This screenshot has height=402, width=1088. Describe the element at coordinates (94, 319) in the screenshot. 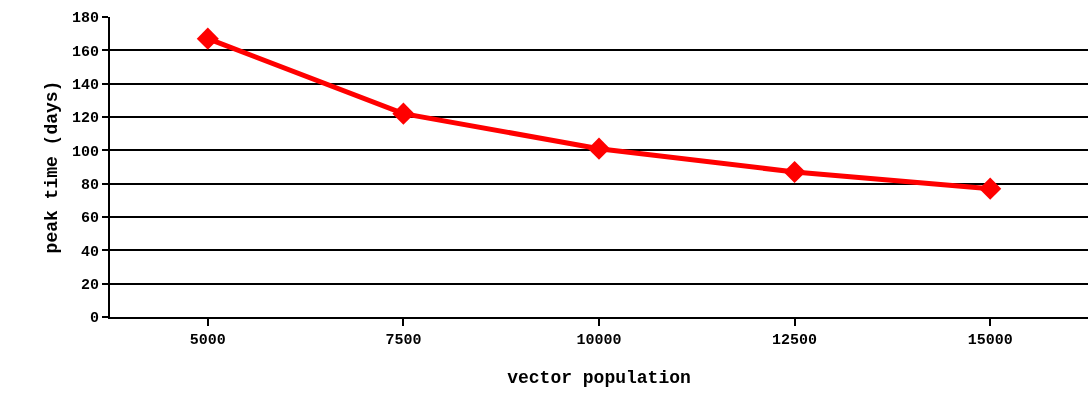

I see `y-tick-label: 0` at that location.